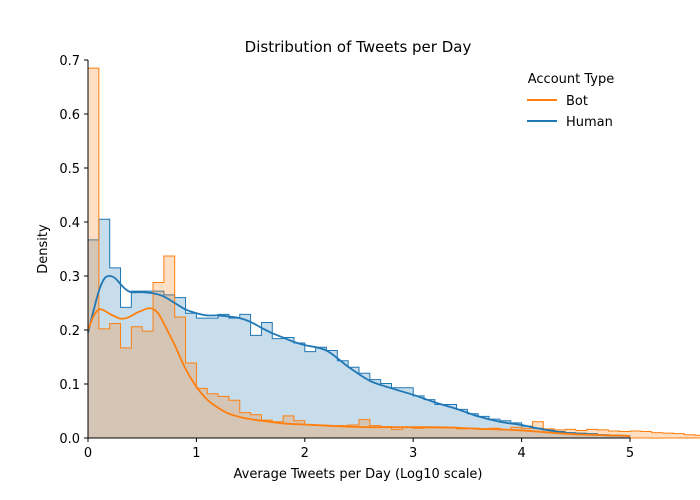 The height and width of the screenshot is (500, 700). I want to click on y-tick-label: 0.6, so click(69, 115).